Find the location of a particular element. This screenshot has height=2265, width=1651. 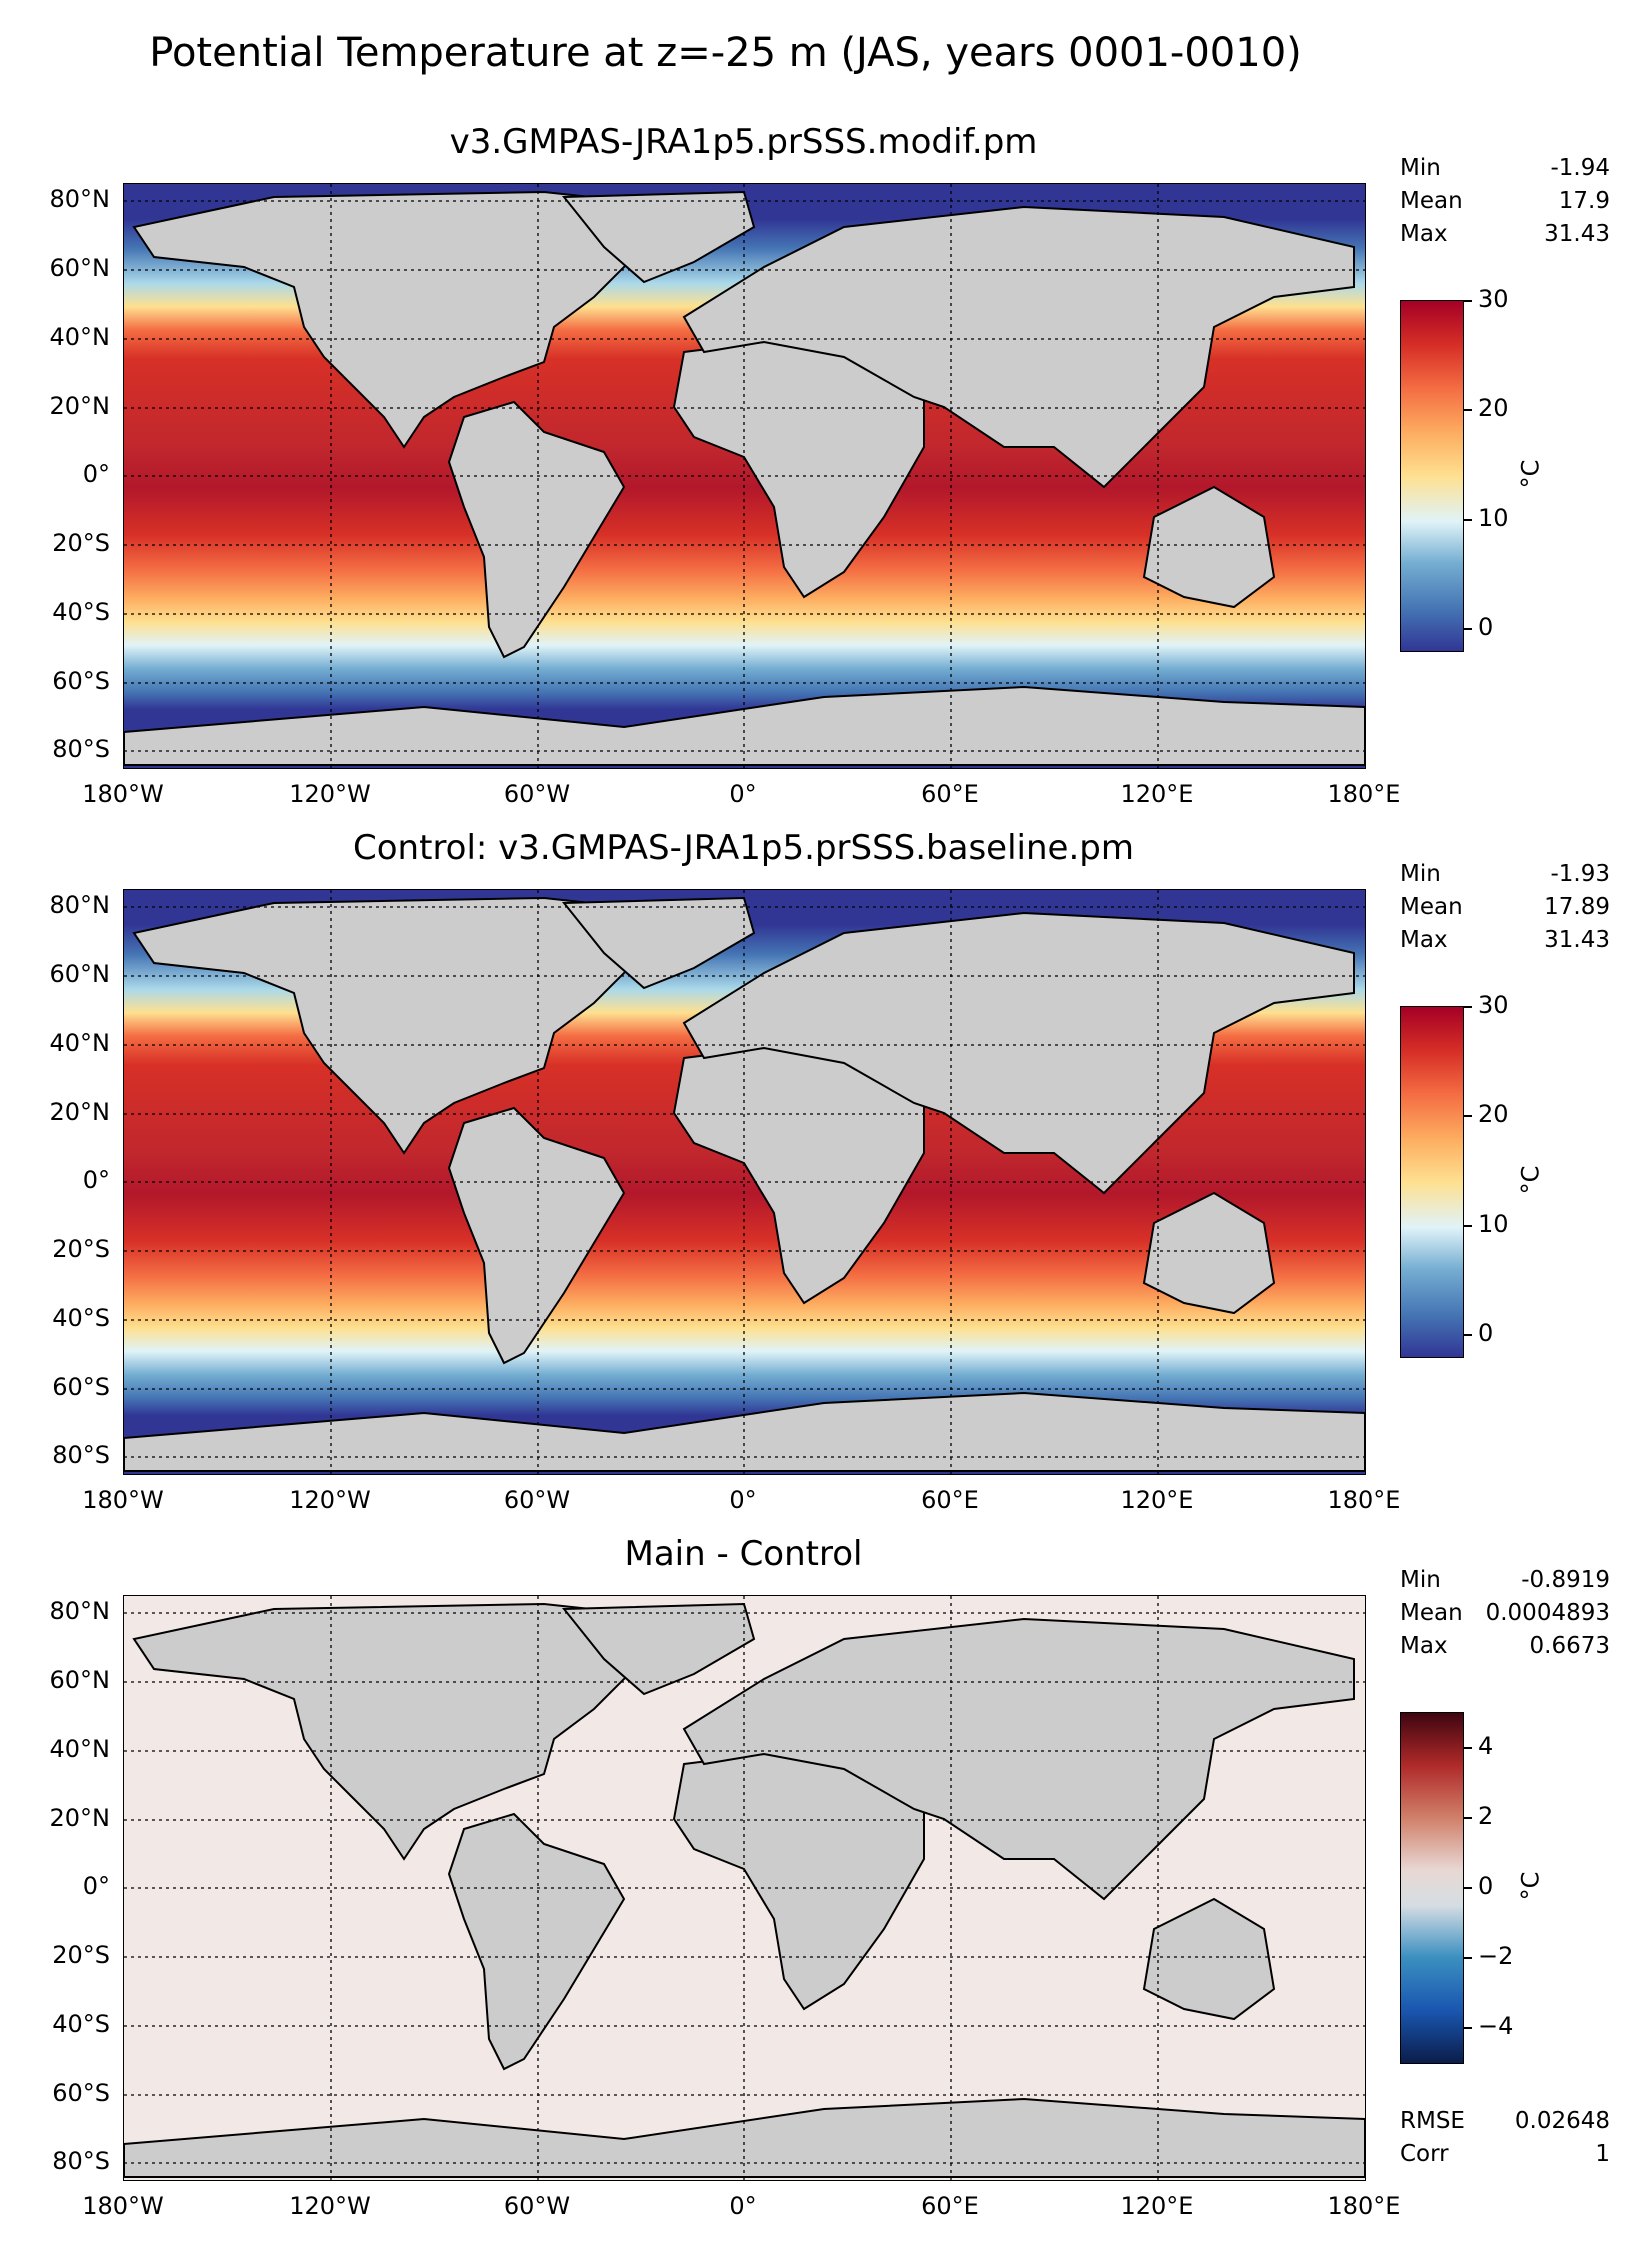

stat-mean-value: 0.0004893 is located at coordinates (1547, 1613).